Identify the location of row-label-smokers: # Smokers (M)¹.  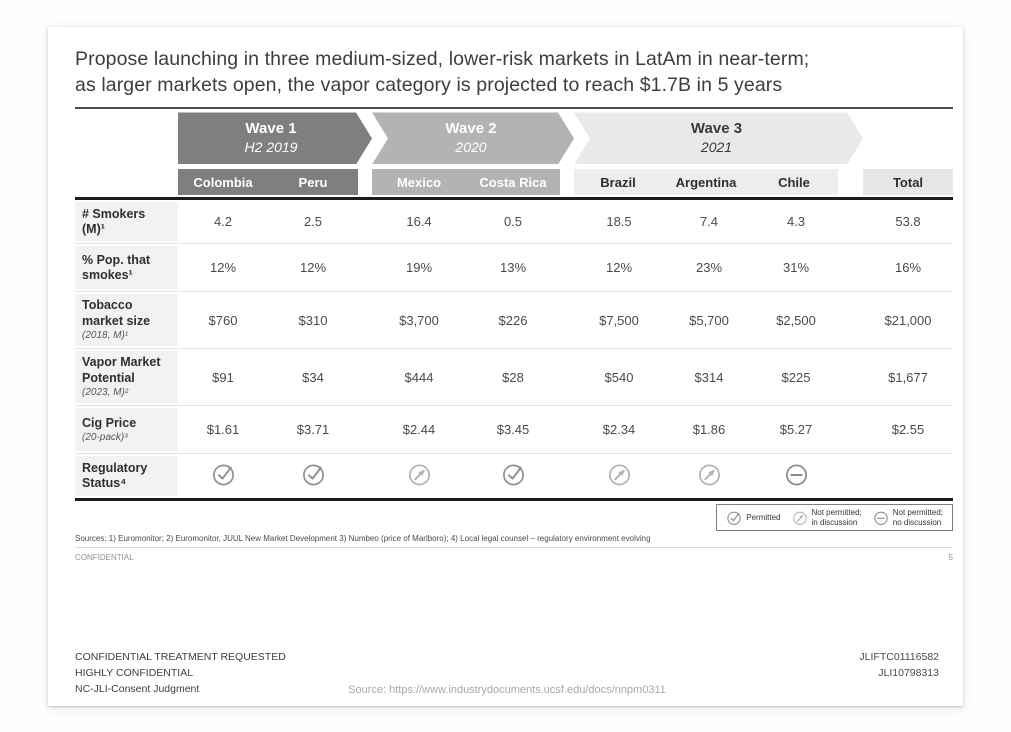
(126, 222).